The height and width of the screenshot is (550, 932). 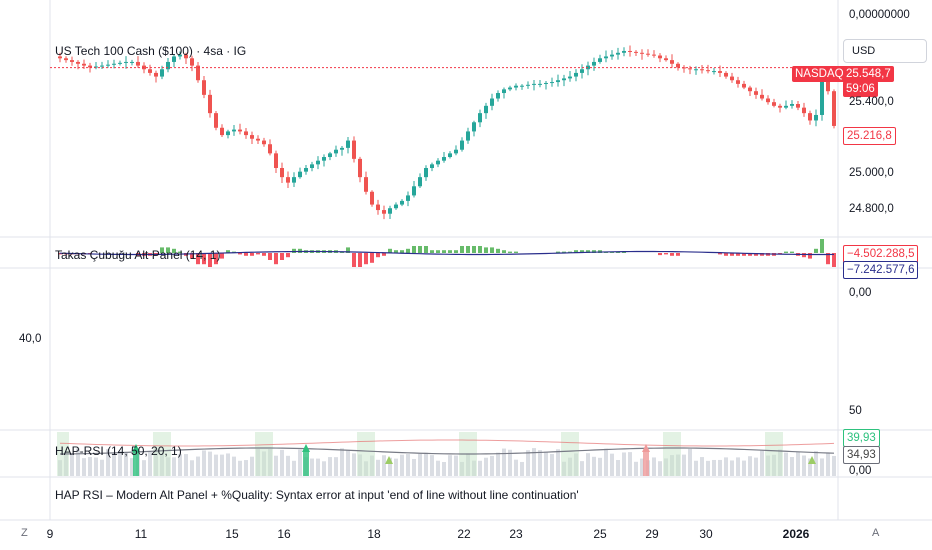 What do you see at coordinates (600, 534) in the screenshot?
I see `x-axis-label: 25` at bounding box center [600, 534].